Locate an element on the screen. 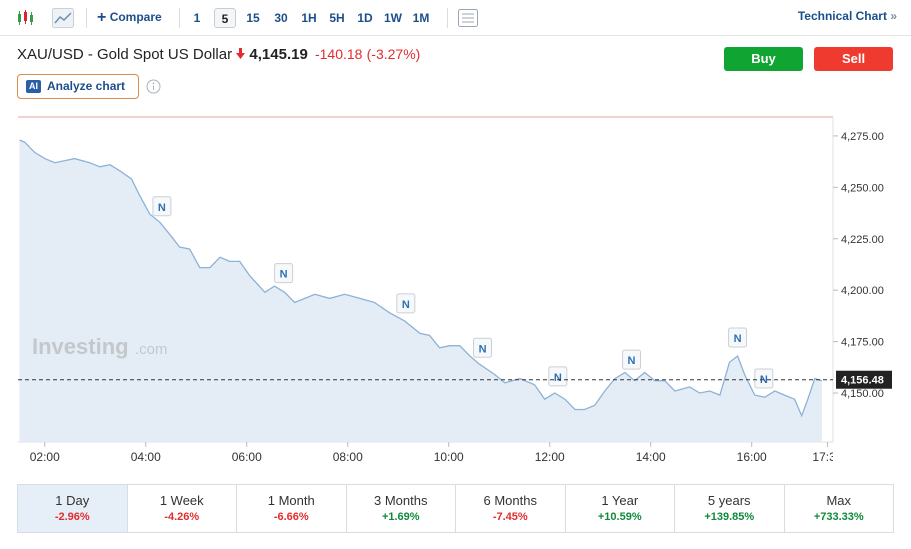 The image size is (911, 549). interval-button: 5 is located at coordinates (225, 18).